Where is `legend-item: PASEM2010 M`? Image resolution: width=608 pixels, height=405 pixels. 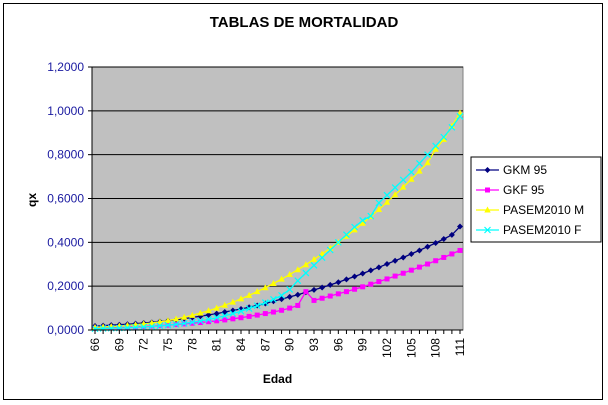 legend-item: PASEM2010 M is located at coordinates (530, 210).